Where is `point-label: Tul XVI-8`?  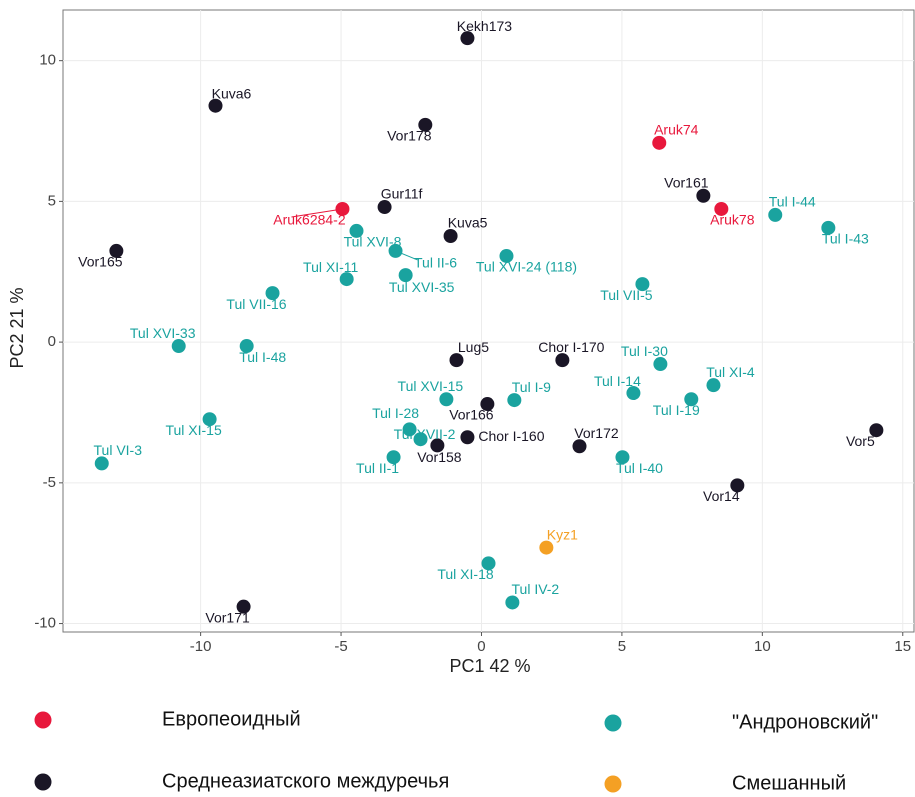 point-label: Tul XVI-8 is located at coordinates (373, 242).